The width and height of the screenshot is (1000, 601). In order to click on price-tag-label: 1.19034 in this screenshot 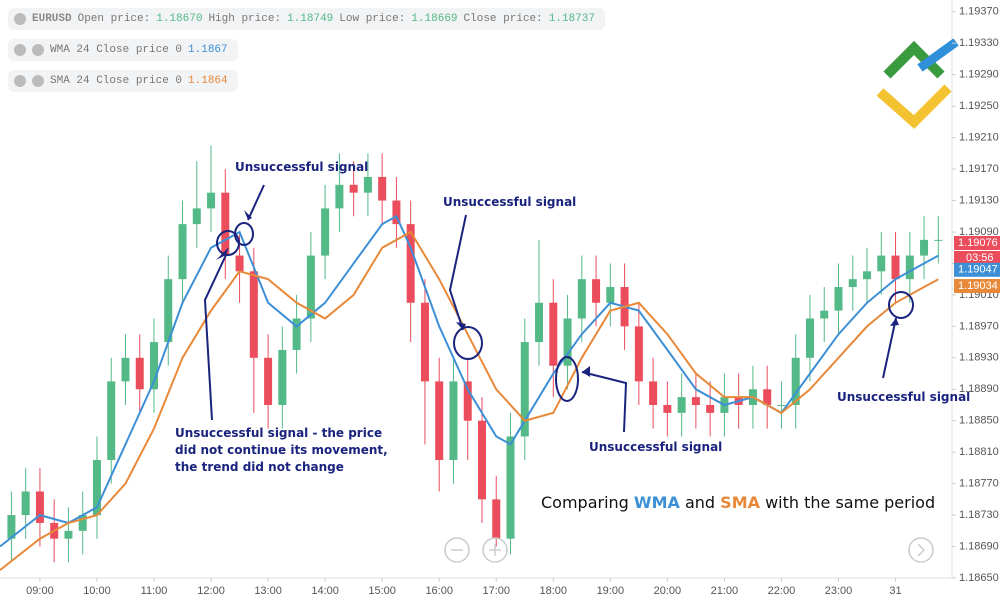, I will do `click(978, 286)`.